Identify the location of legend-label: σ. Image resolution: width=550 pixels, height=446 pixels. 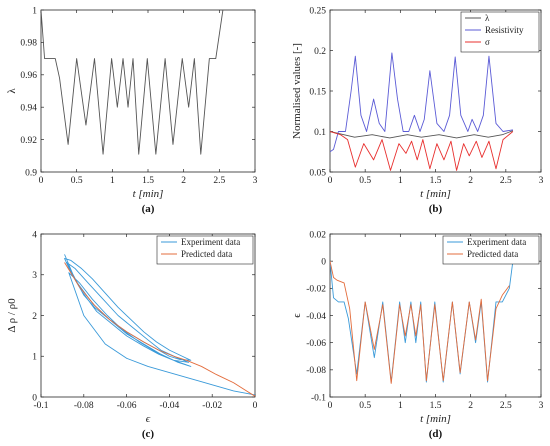
(487, 42).